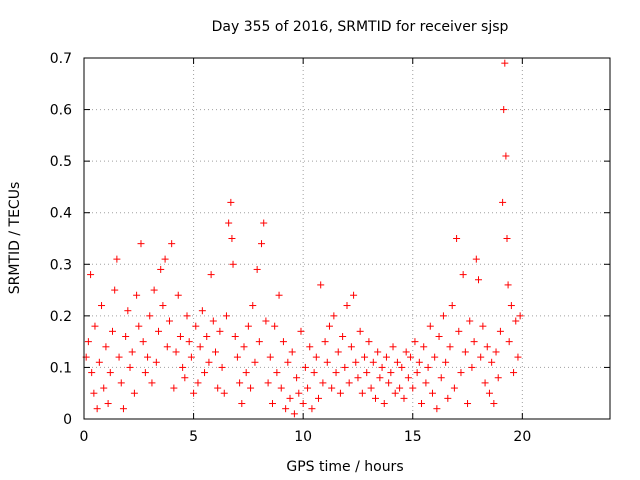  What do you see at coordinates (61, 162) in the screenshot?
I see `y-tick-label: 0.5` at bounding box center [61, 162].